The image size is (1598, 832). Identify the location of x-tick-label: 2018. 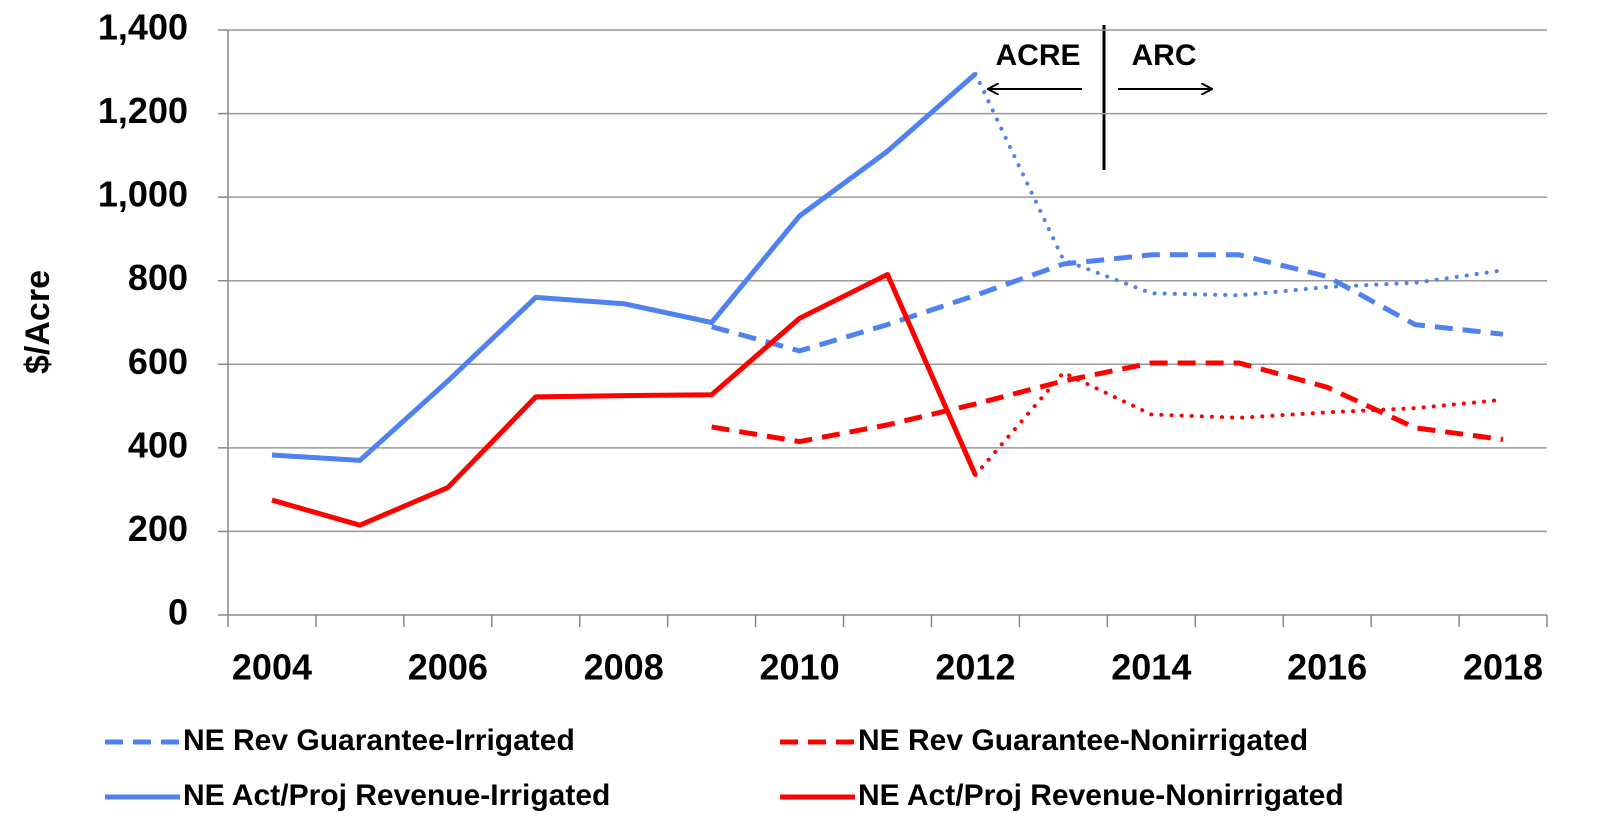
(1503, 667).